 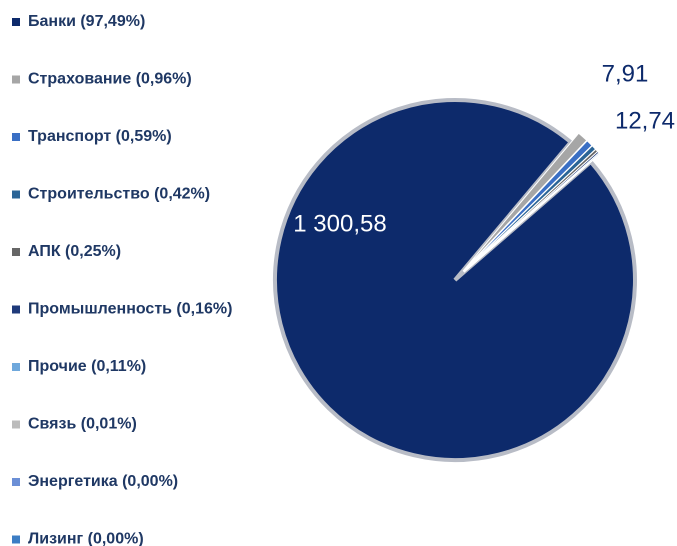 What do you see at coordinates (645, 120) in the screenshot?
I see `data-label: 12,74` at bounding box center [645, 120].